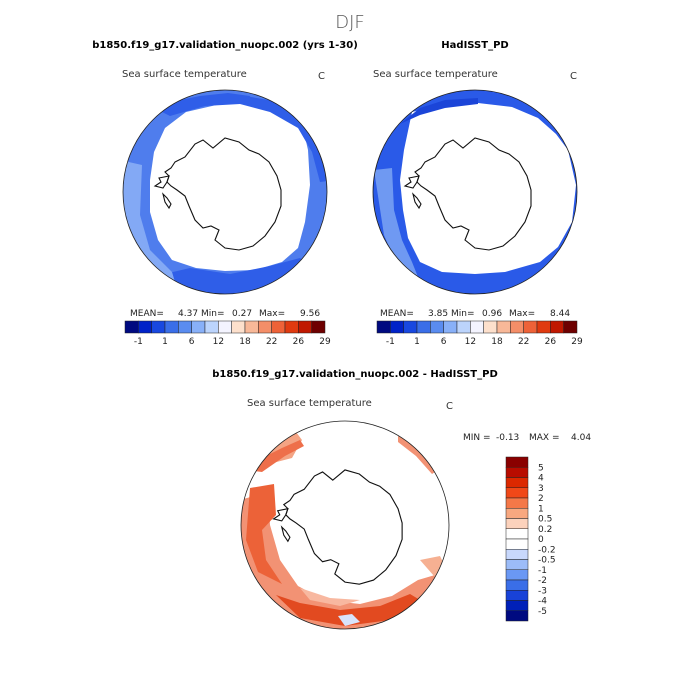 The height and width of the screenshot is (700, 700). I want to click on stat-value: -0.13, so click(507, 438).